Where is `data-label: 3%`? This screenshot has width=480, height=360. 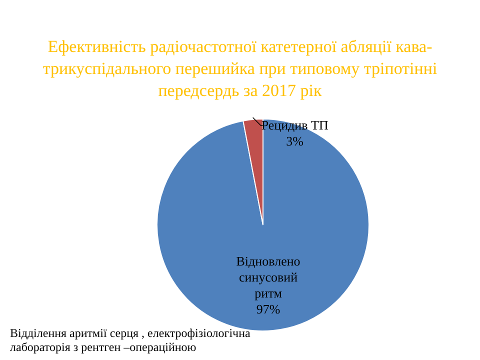
data-label: 3% is located at coordinates (295, 140).